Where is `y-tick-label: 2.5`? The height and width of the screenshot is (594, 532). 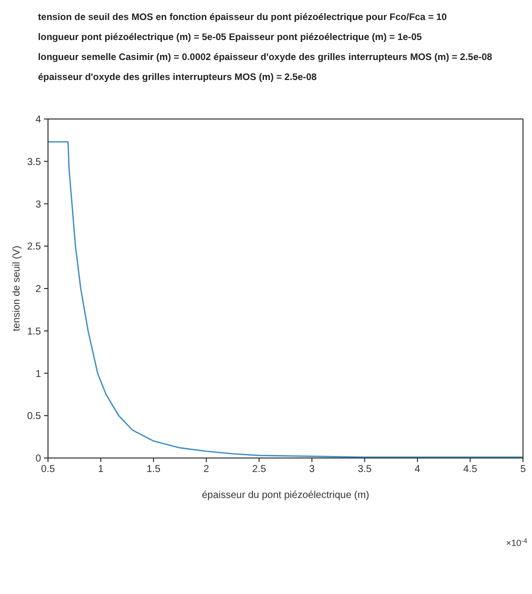 y-tick-label: 2.5 is located at coordinates (34, 247).